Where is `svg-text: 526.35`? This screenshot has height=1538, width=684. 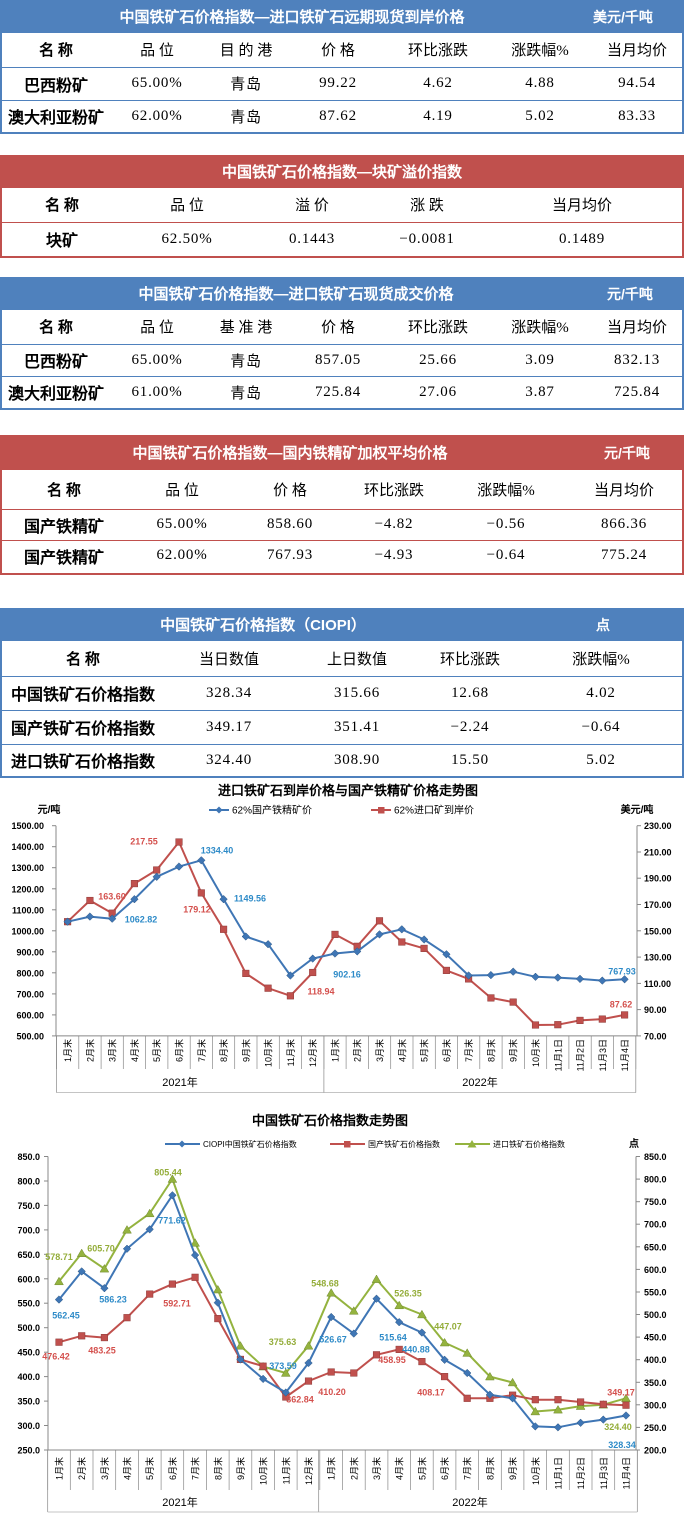
svg-text: 526.35 is located at coordinates (408, 1294).